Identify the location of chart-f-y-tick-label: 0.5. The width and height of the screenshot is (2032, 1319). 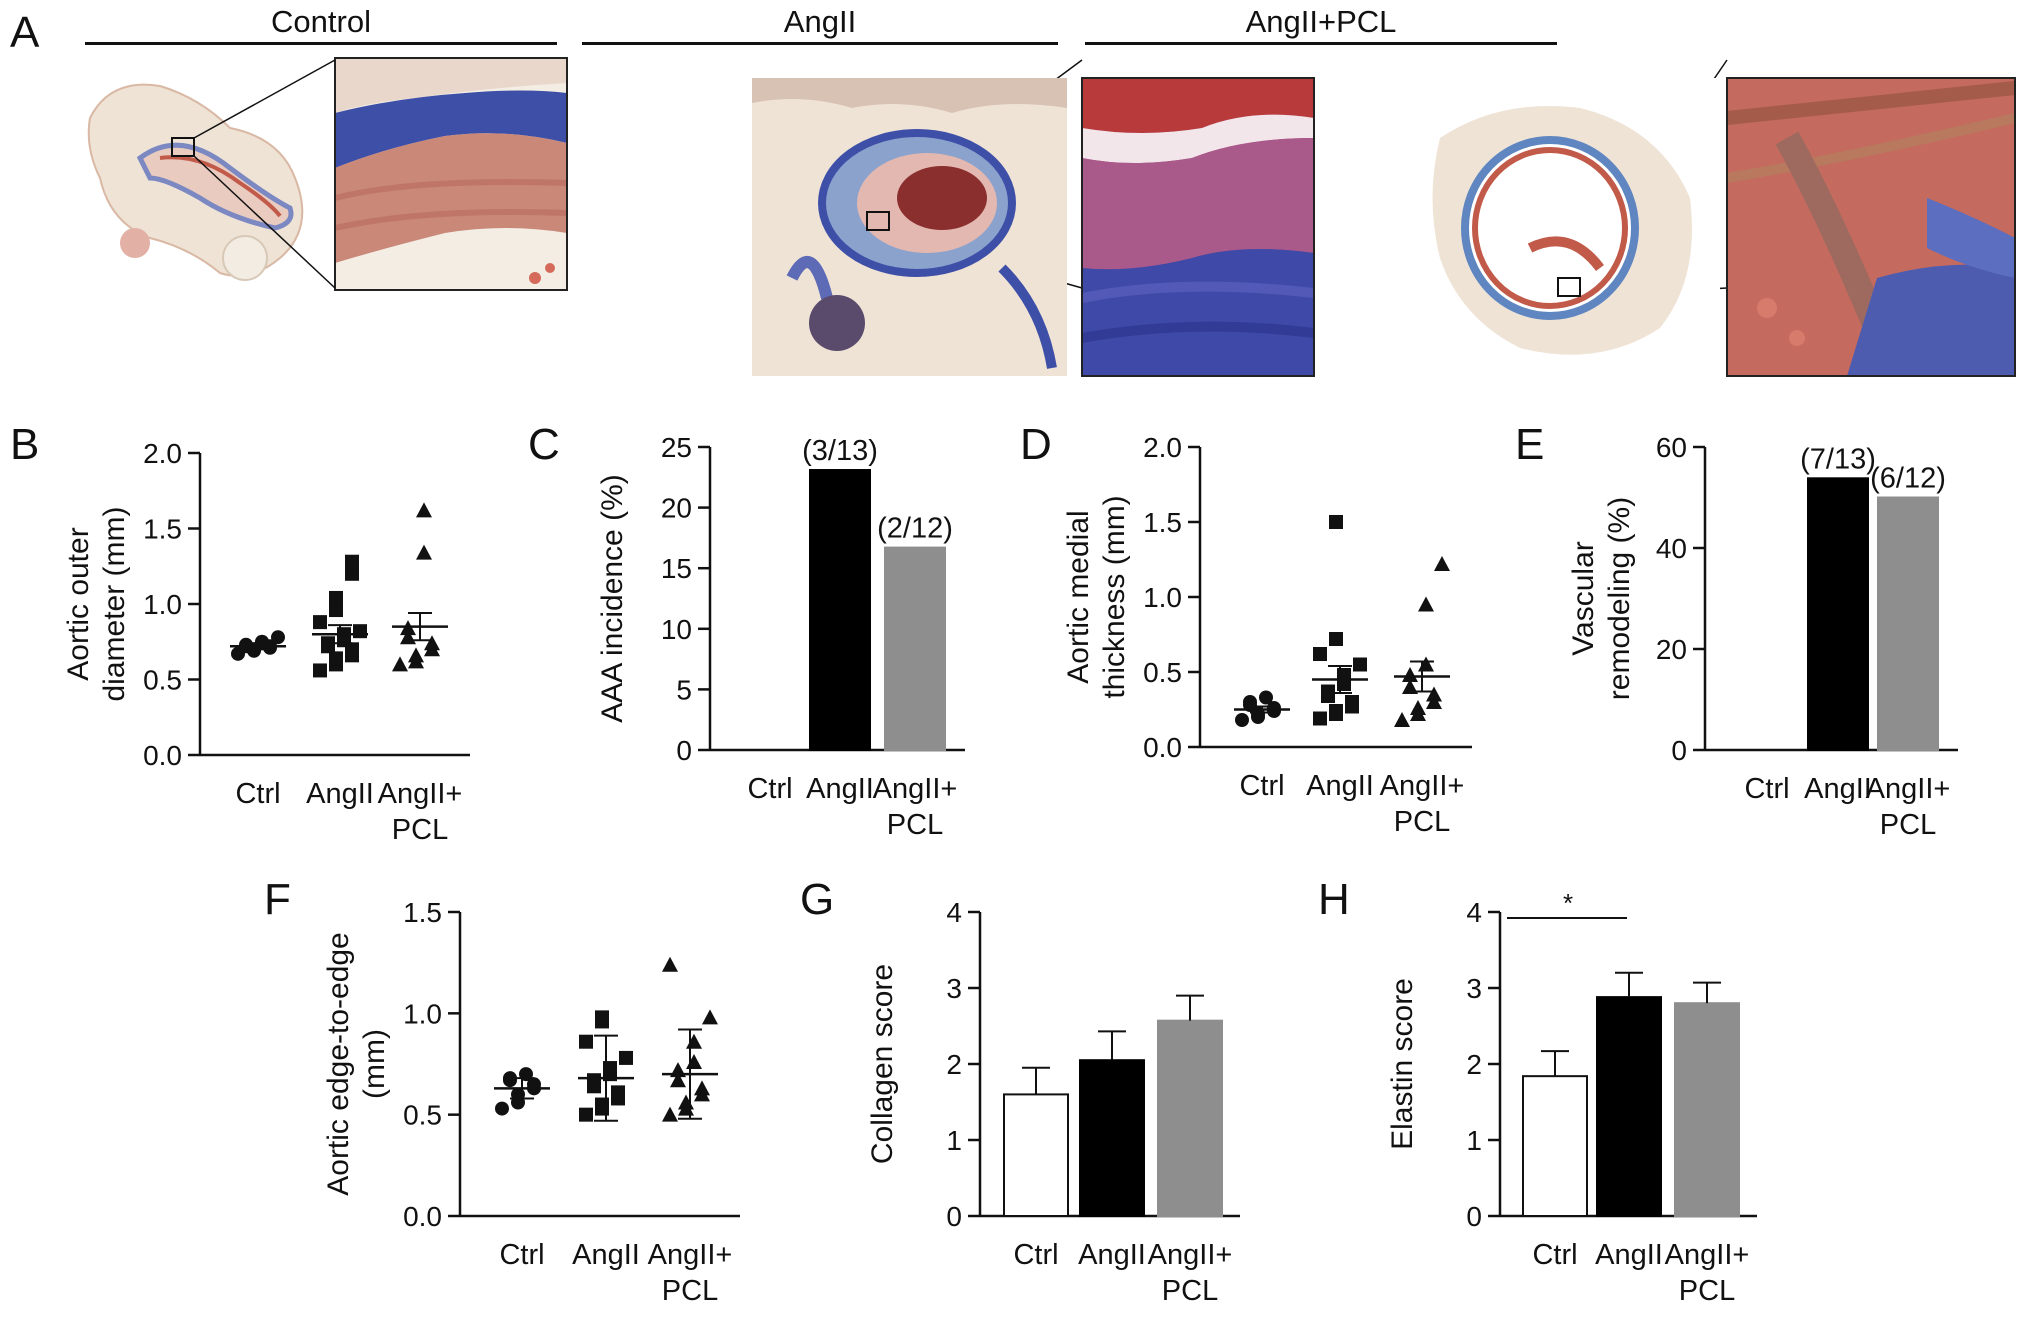
(422, 1115).